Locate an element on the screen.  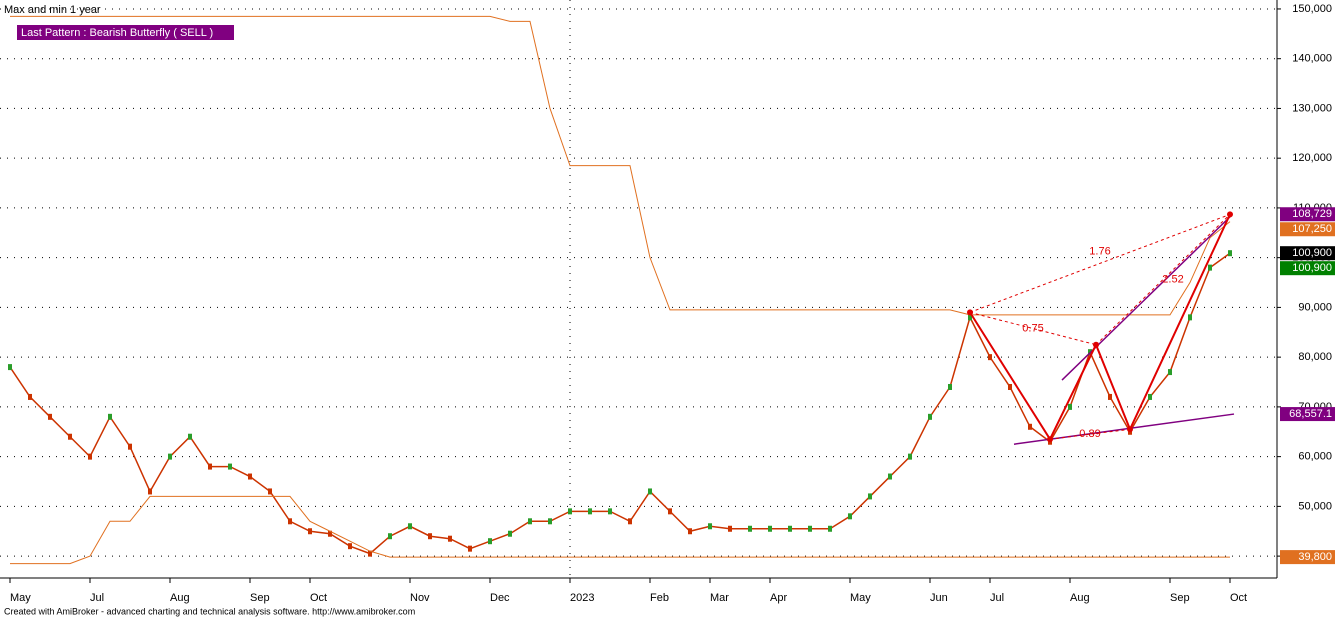
y-tick-label: 120,000 is located at coordinates (1312, 158).